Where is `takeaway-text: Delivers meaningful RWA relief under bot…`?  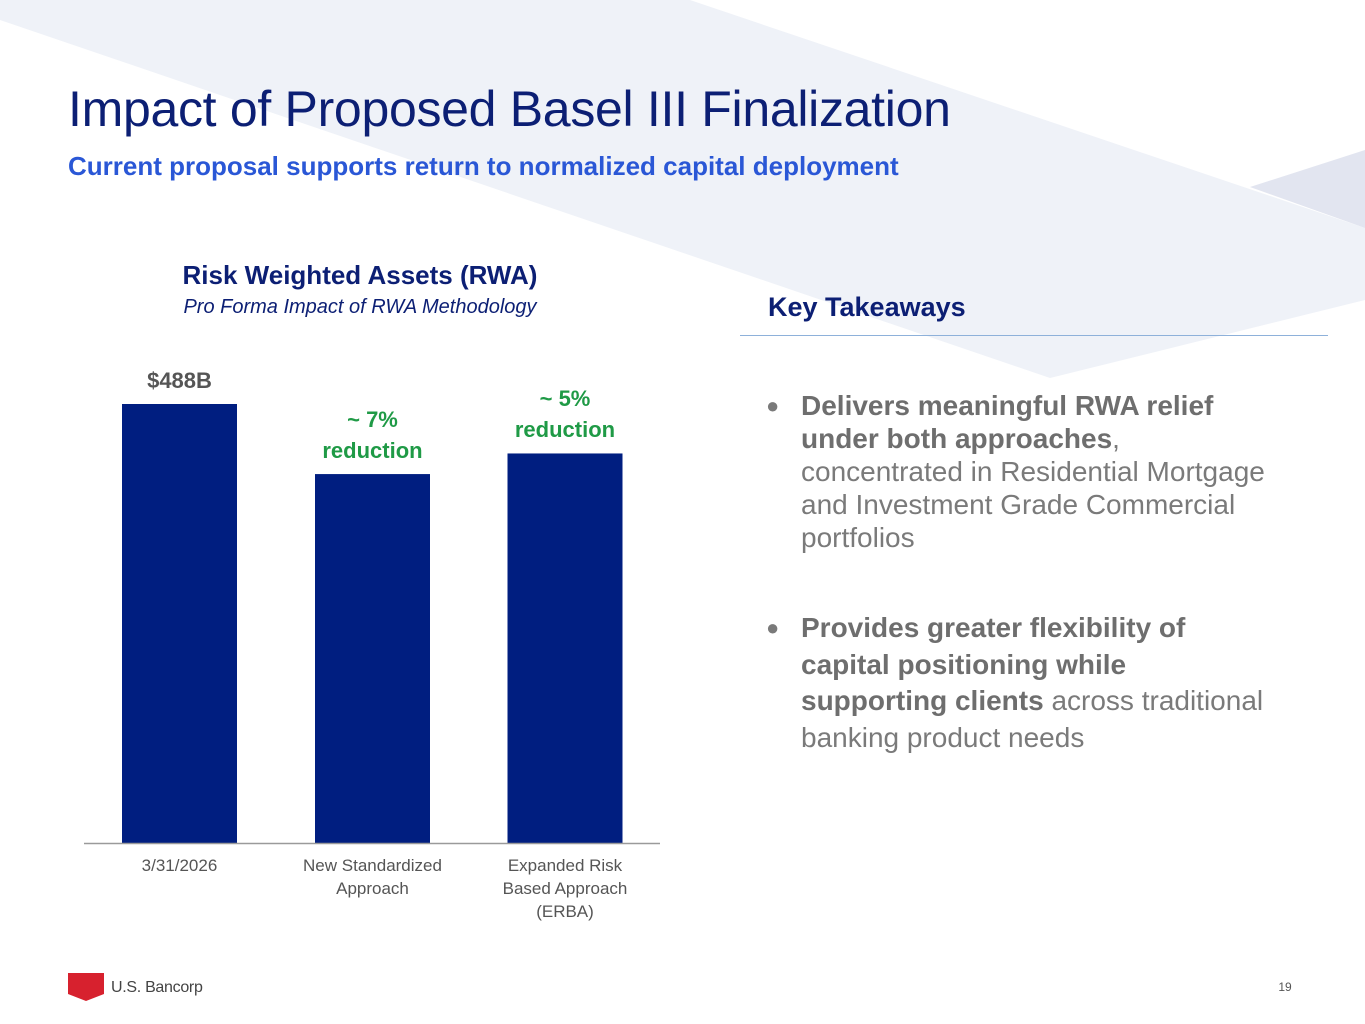 takeaway-text: Delivers meaningful RWA relief under bot… is located at coordinates (1033, 471).